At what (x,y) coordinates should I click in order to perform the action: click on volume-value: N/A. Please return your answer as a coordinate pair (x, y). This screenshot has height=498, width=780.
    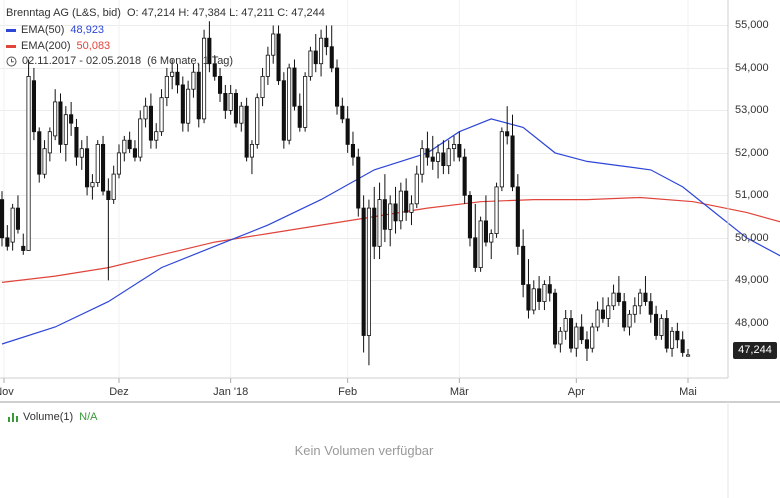
    Looking at the image, I should click on (88, 417).